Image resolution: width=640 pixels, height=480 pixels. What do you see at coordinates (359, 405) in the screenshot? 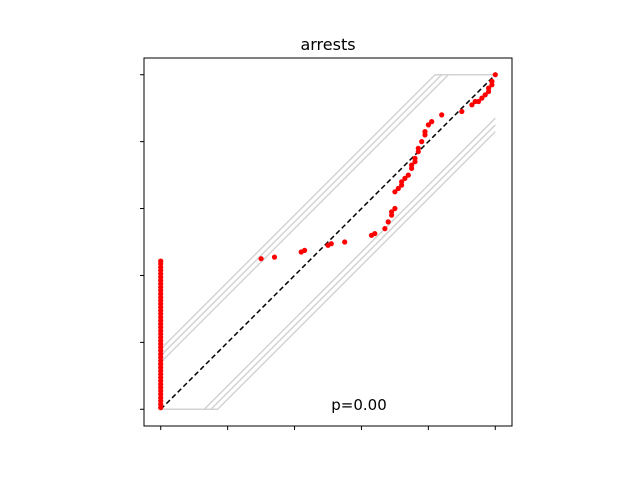
I see `p-value-annotation: p=0.00` at bounding box center [359, 405].